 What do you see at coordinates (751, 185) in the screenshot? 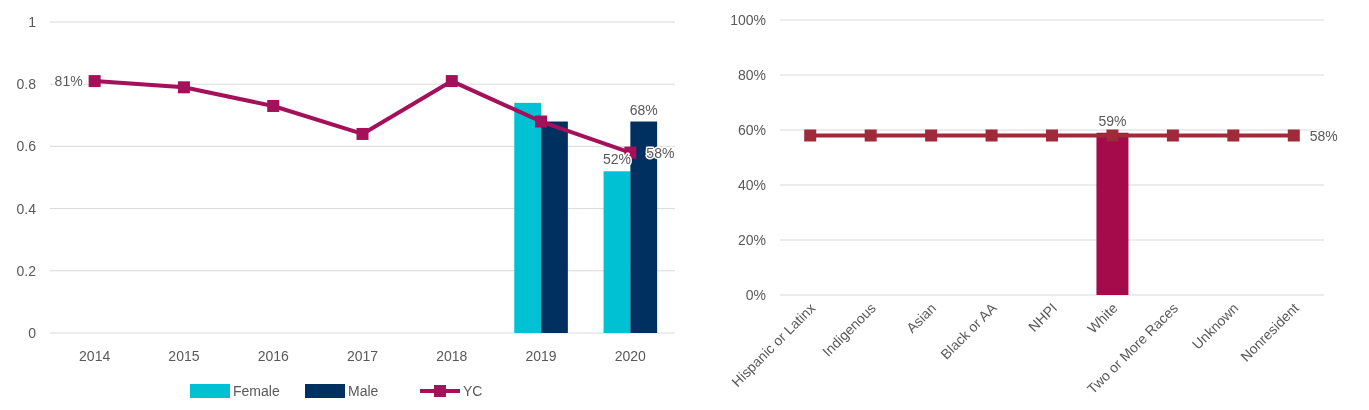
I see `y-tick-label: 40%` at bounding box center [751, 185].